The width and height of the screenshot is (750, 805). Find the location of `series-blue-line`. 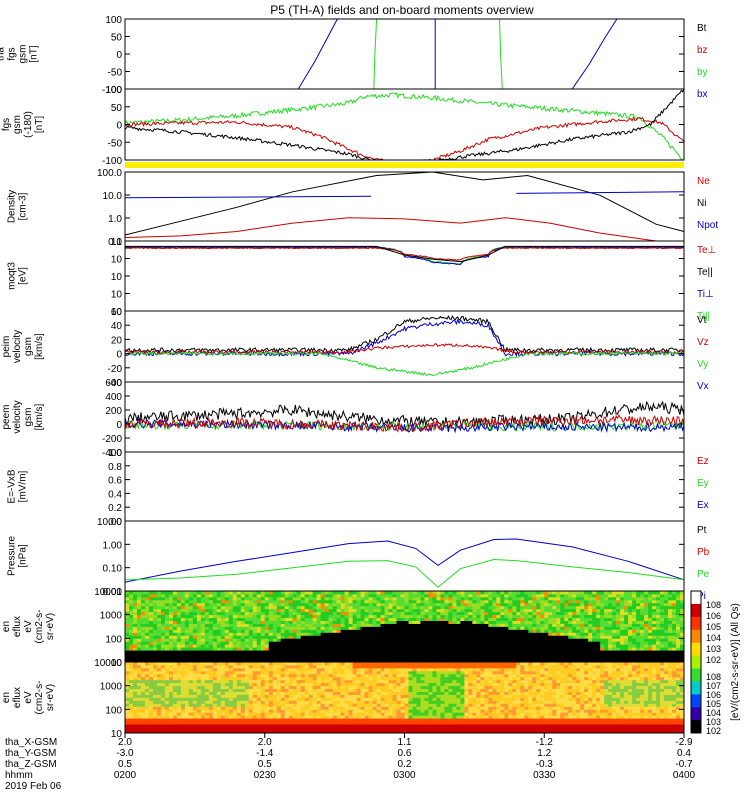

series-blue-line is located at coordinates (404, 256).